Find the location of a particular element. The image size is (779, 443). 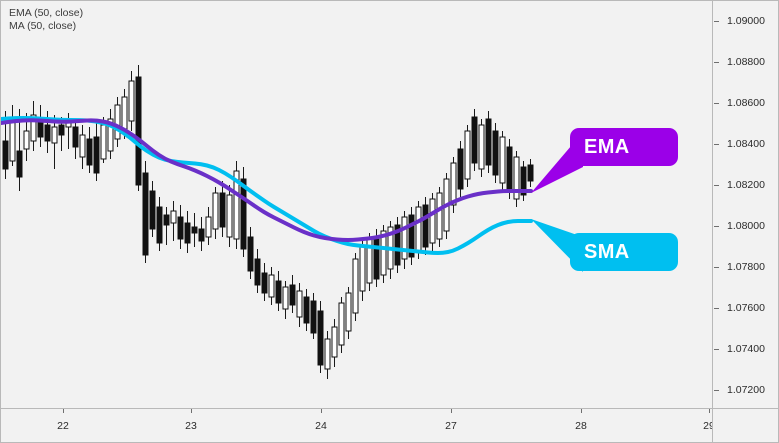

time-tick-label: 29 is located at coordinates (709, 426).